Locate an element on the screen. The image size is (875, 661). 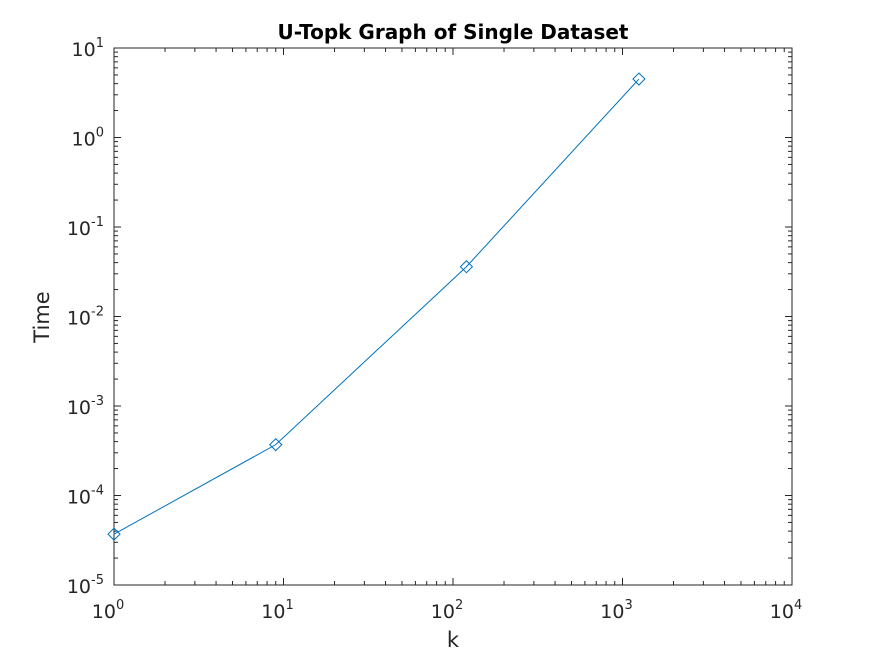
y-tick-label: 10⁻¹ is located at coordinates (85, 227).